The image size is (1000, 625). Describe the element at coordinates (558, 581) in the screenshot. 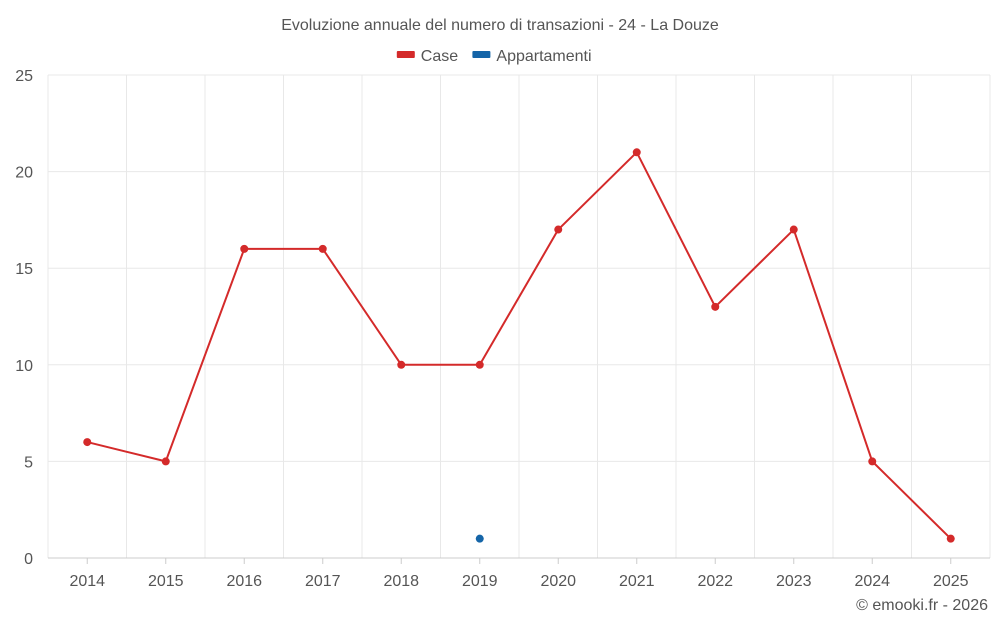

I see `x-tick-label: 2020` at that location.